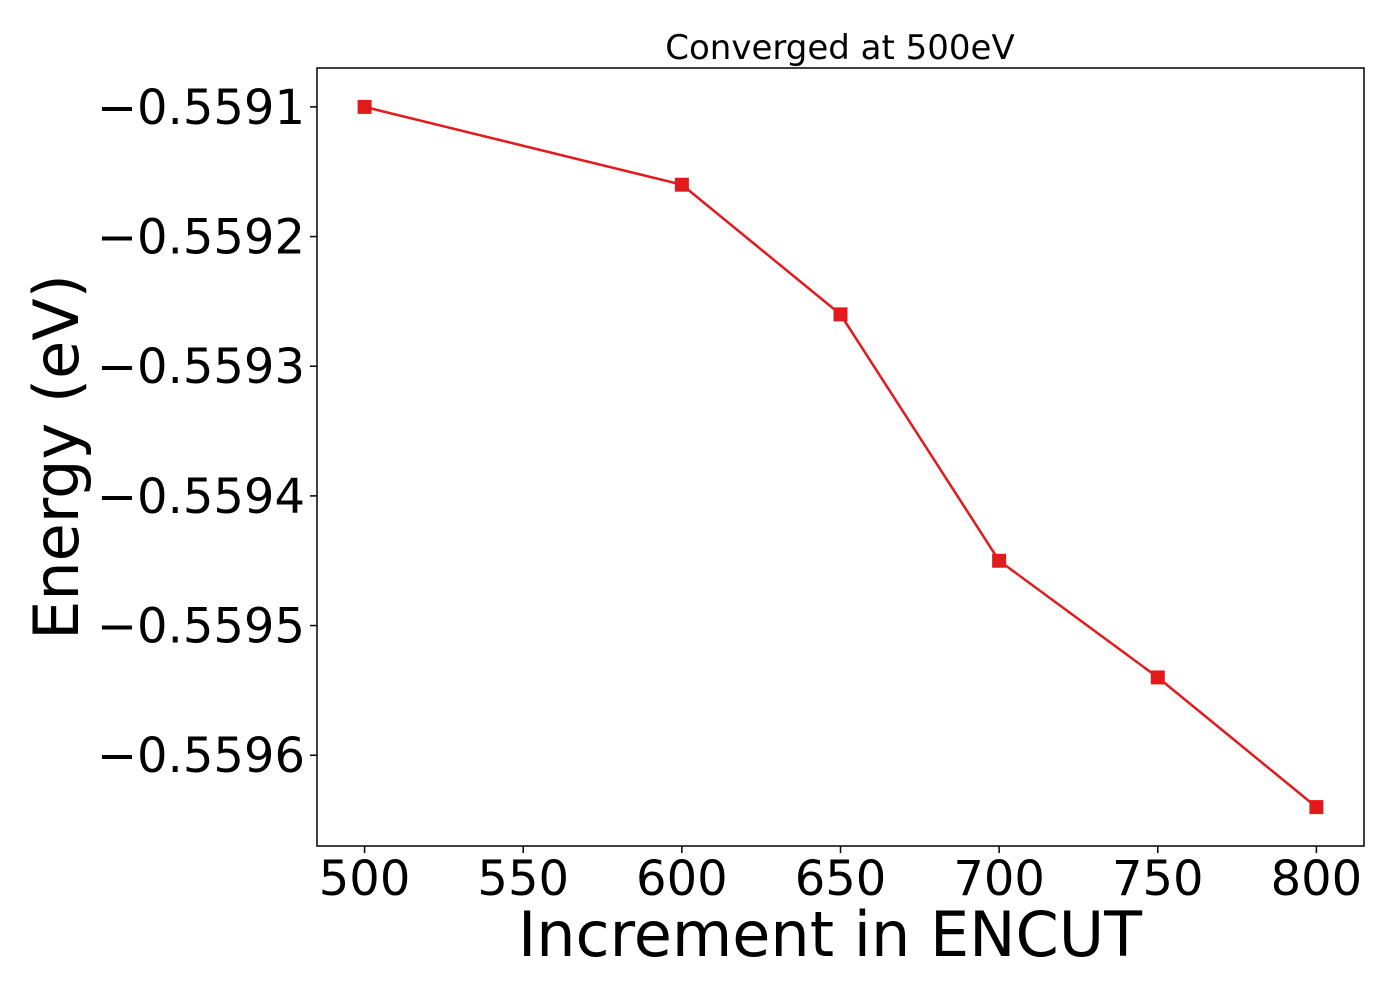  What do you see at coordinates (201, 367) in the screenshot?
I see `y-tick-label: −0.5593` at bounding box center [201, 367].